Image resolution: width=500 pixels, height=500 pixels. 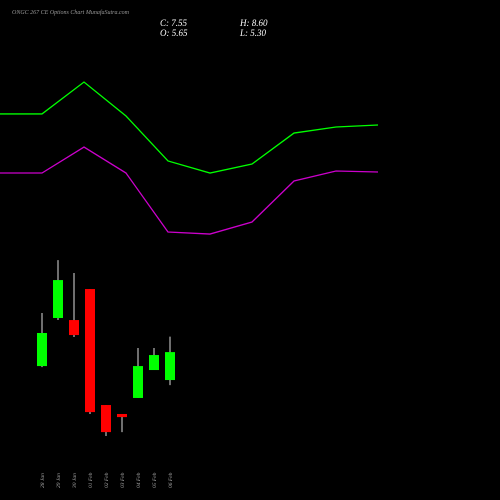 I want to click on ohlc-label: C: 7.55, so click(x=174, y=23).